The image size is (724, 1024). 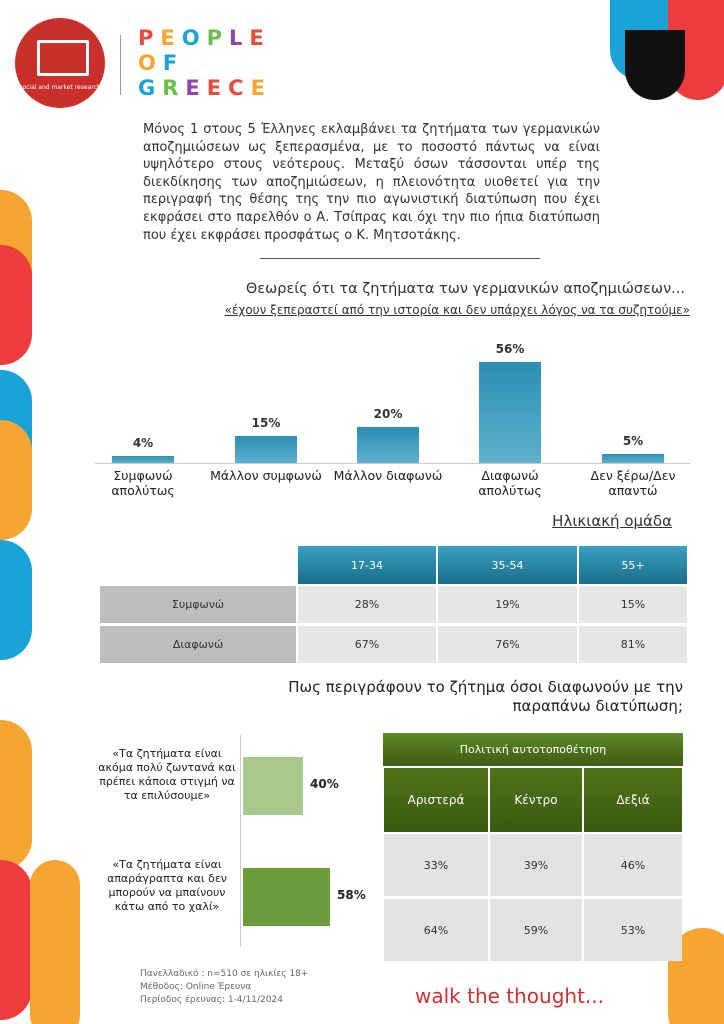 What do you see at coordinates (143, 442) in the screenshot?
I see `data-label: 4%` at bounding box center [143, 442].